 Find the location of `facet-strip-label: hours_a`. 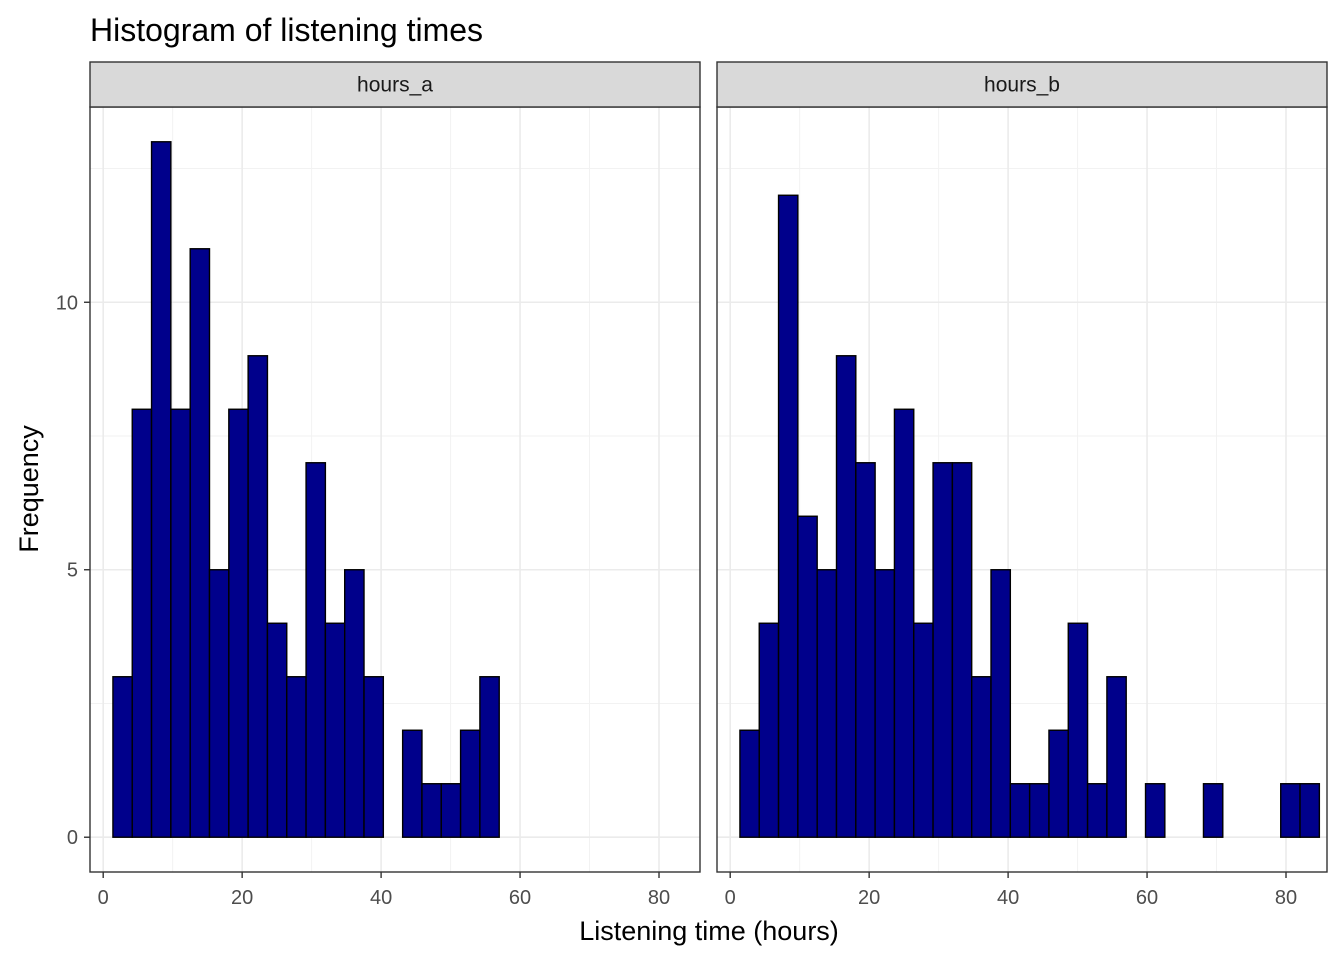

facet-strip-label: hours_a is located at coordinates (395, 85).